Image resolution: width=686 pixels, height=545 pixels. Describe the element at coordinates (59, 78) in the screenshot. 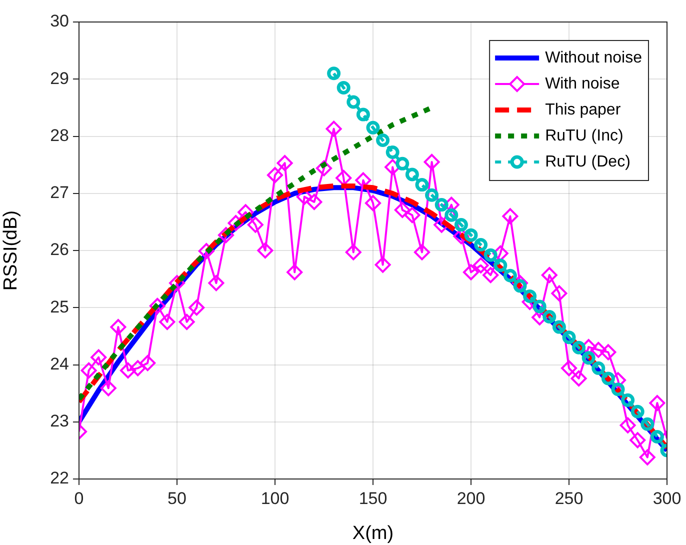

I see `y-tick-label: 29` at that location.